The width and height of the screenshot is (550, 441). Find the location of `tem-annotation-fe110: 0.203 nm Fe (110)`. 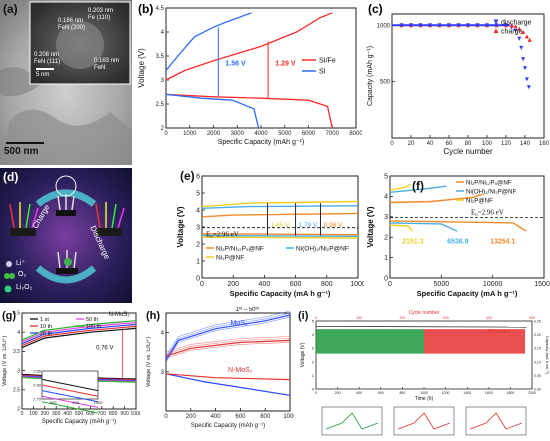

tem-annotation-fe110: 0.203 nm Fe (110) is located at coordinates (101, 14).